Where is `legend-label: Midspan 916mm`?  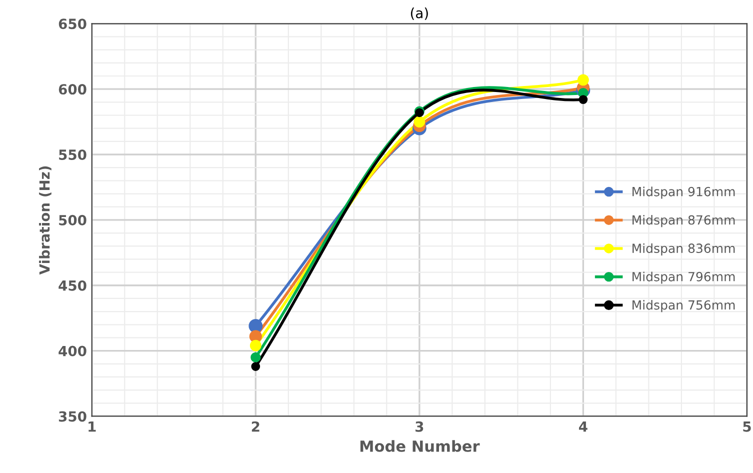 legend-label: Midspan 916mm is located at coordinates (683, 192).